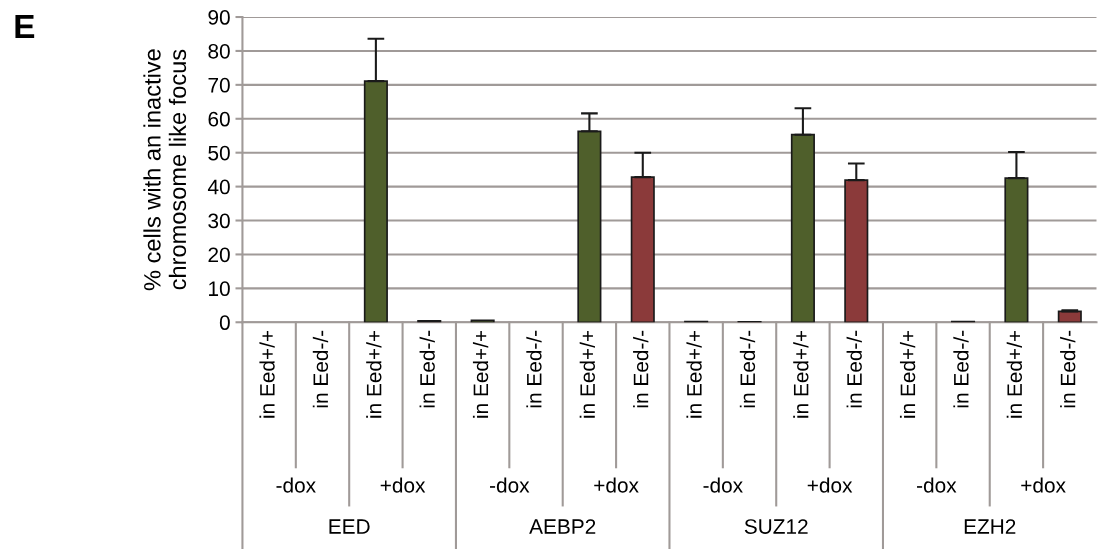 This screenshot has height=549, width=1102. Describe the element at coordinates (990, 526) in the screenshot. I see `text: EZH2` at that location.